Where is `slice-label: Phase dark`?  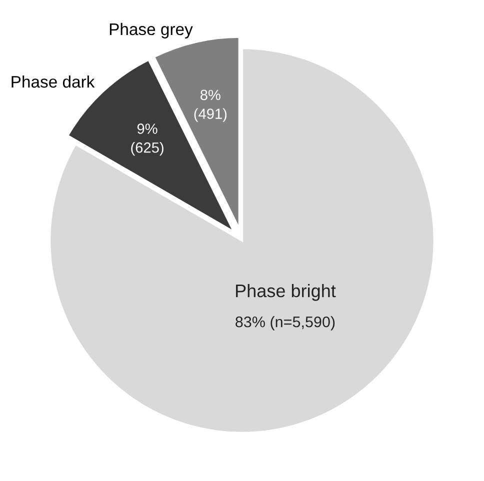 slice-label: Phase dark is located at coordinates (53, 81).